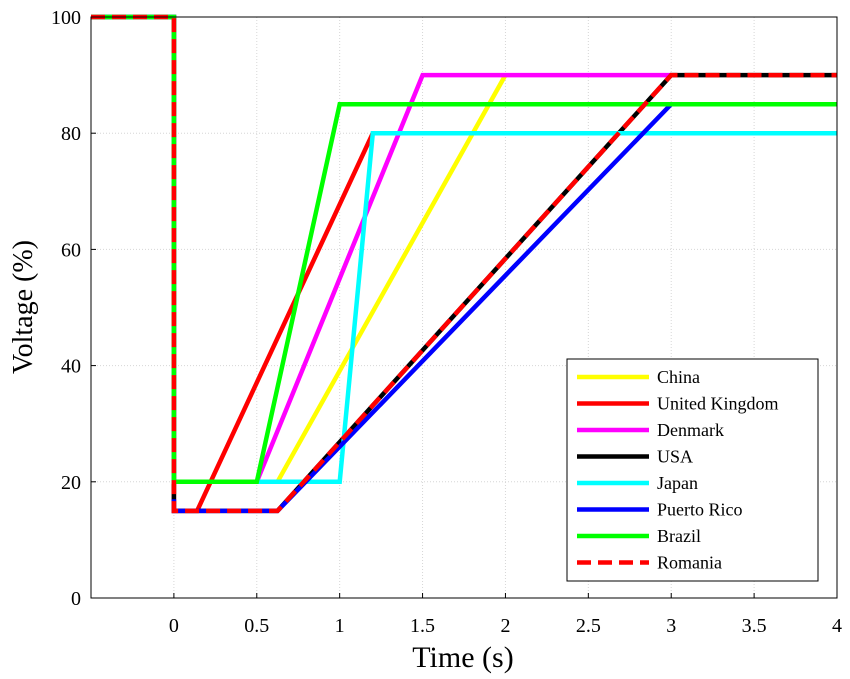 The width and height of the screenshot is (850, 679). What do you see at coordinates (677, 483) in the screenshot?
I see `legend-label: Japan` at bounding box center [677, 483].